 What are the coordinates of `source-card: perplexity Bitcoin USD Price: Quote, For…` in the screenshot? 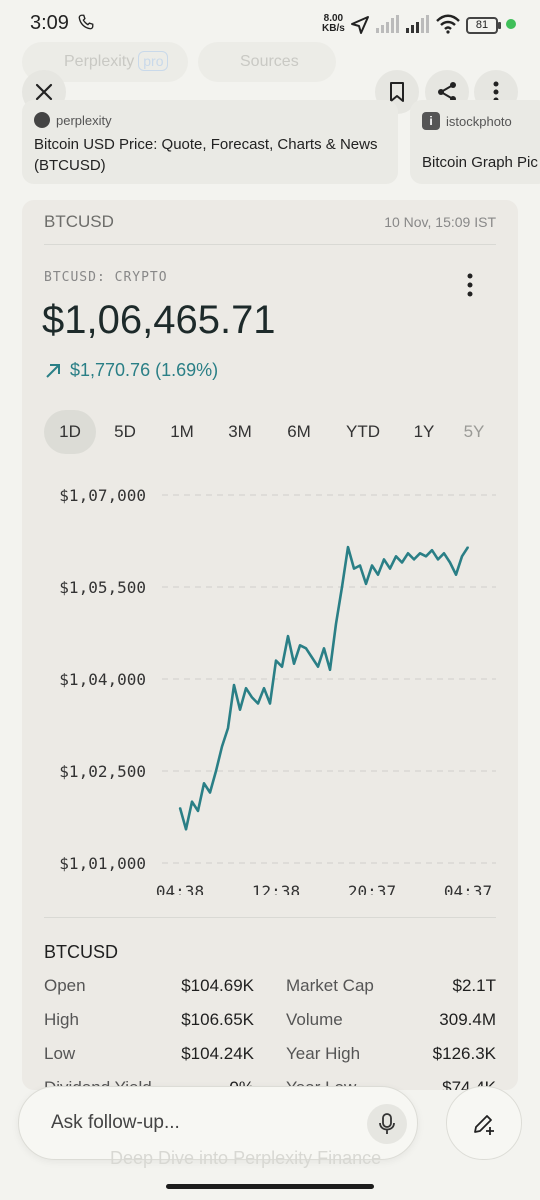 It's located at (210, 142).